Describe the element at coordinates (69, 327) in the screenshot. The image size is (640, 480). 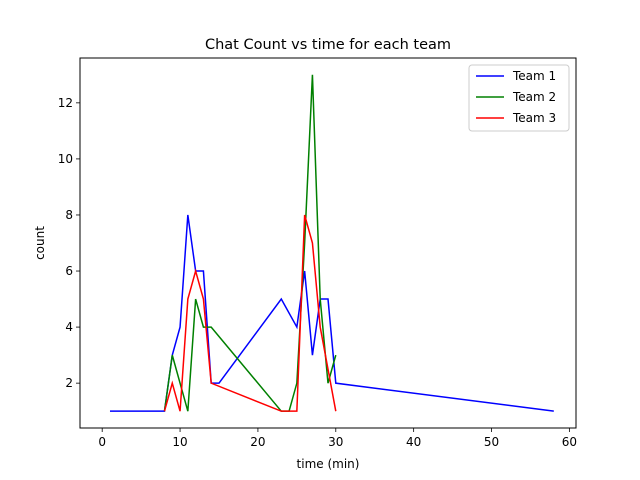
I see `y-tick-label: 4` at that location.